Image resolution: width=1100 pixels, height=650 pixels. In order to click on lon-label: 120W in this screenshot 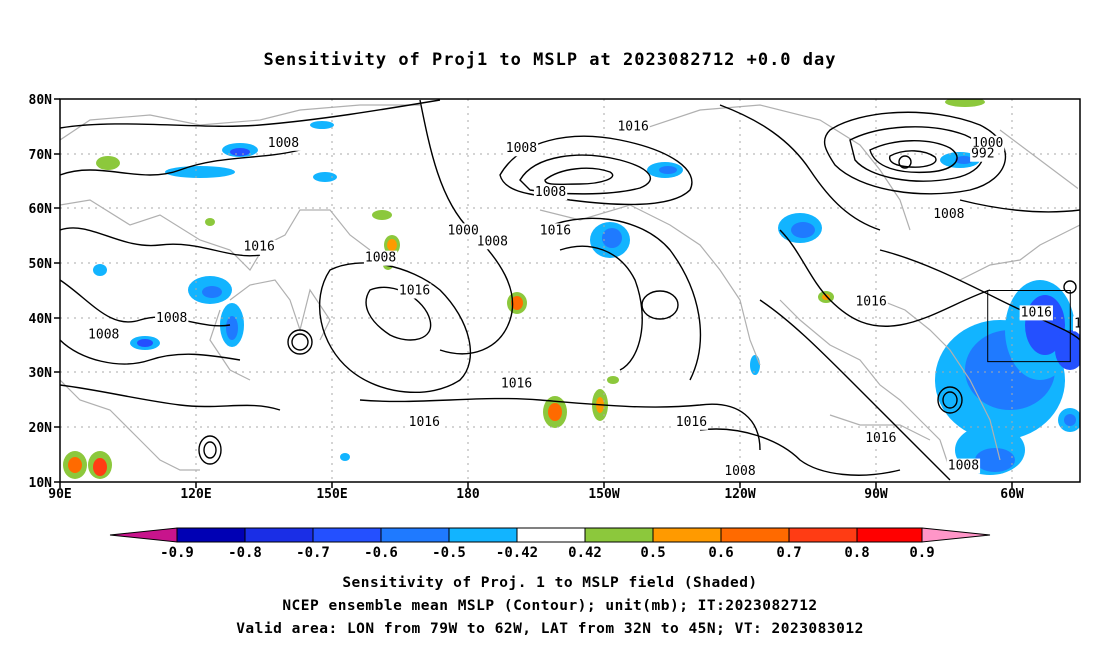, I will do `click(739, 494)`.